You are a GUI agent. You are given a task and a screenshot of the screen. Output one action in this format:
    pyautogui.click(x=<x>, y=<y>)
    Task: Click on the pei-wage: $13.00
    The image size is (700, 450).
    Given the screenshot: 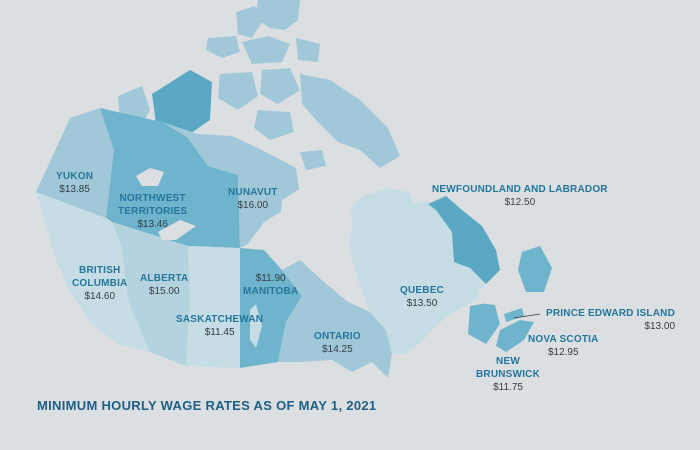 What is the action you would take?
    pyautogui.click(x=660, y=326)
    